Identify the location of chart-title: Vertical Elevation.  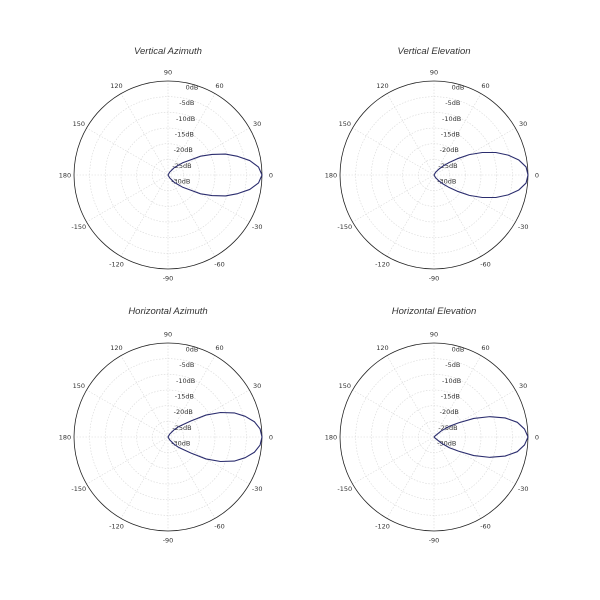
(433, 51).